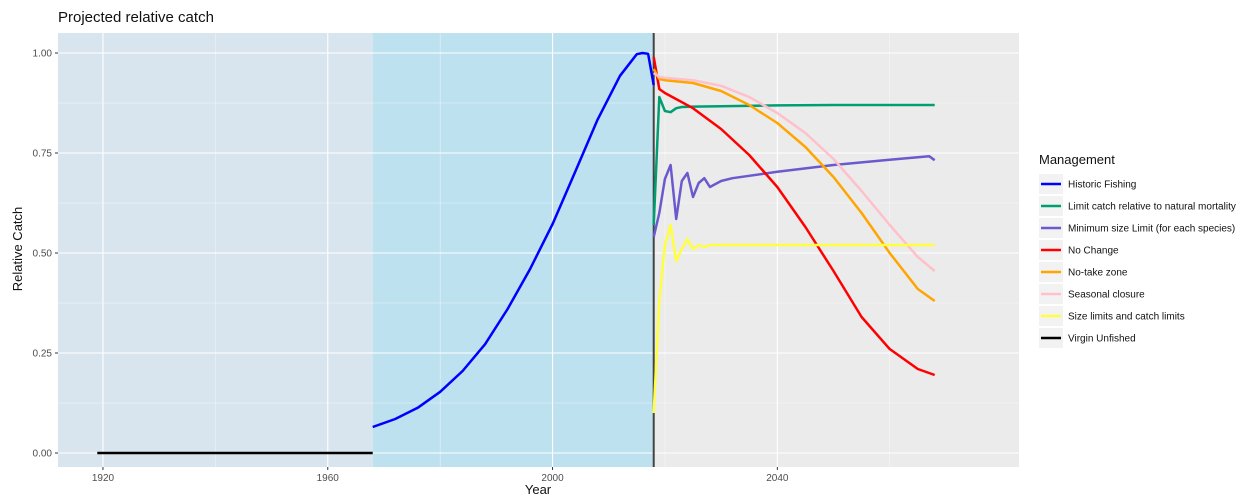 The width and height of the screenshot is (1252, 499). I want to click on y-tick-label: 0.25, so click(43, 354).